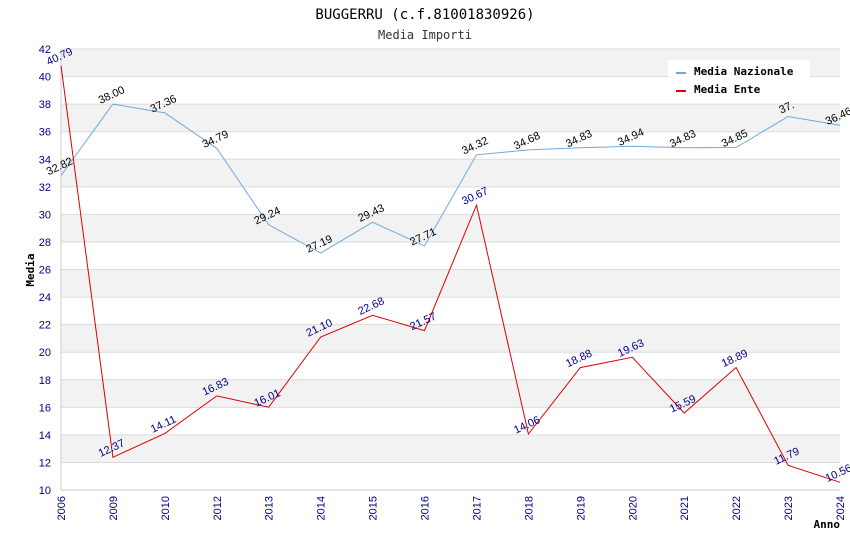  What do you see at coordinates (45, 298) in the screenshot?
I see `y-tick-label: 24` at bounding box center [45, 298].